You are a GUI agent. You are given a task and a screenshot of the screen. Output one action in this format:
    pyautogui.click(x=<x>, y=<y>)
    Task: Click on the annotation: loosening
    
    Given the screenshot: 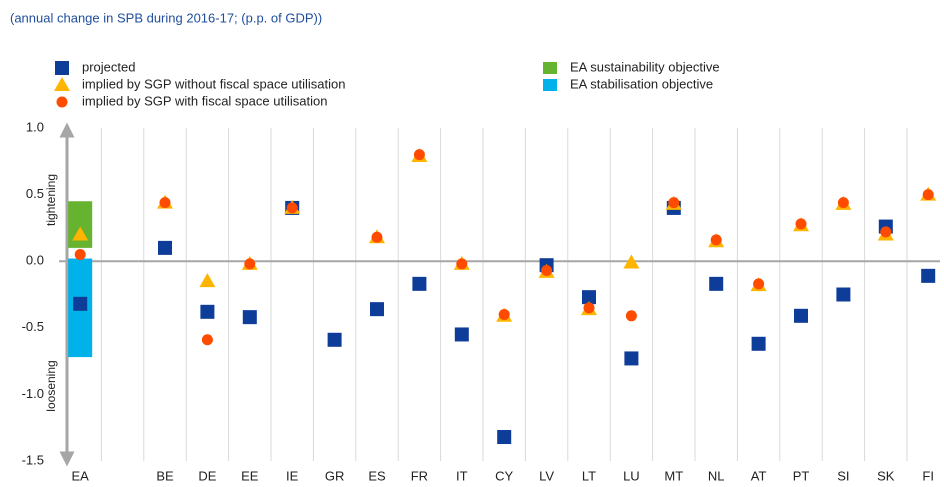 What is the action you would take?
    pyautogui.click(x=51, y=385)
    